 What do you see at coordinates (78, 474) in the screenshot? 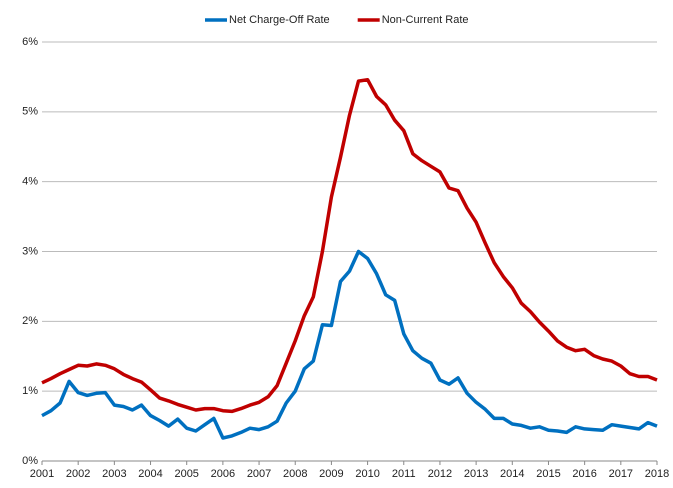
I see `x-tick-label: 2002` at bounding box center [78, 474].